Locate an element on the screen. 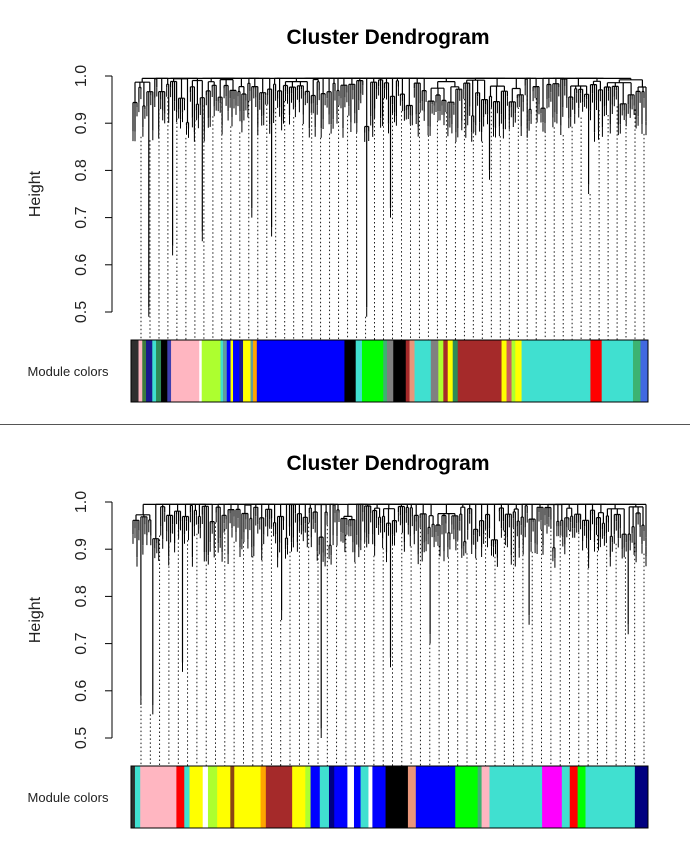 The image size is (690, 850). y-axis-label: Height is located at coordinates (35, 619).